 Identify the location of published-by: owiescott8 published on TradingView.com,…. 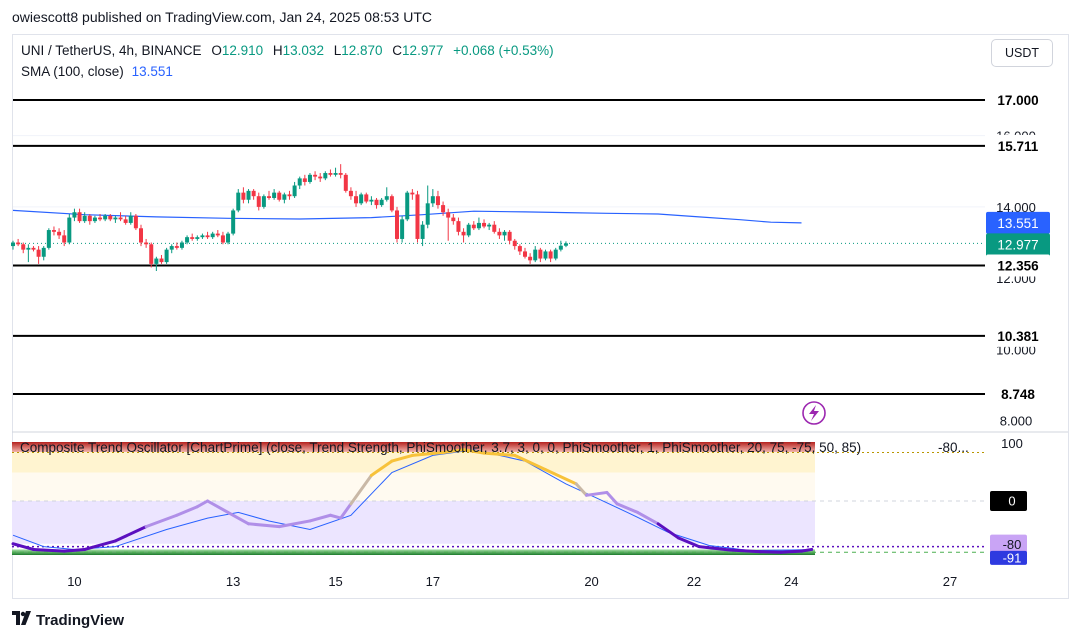
(222, 17).